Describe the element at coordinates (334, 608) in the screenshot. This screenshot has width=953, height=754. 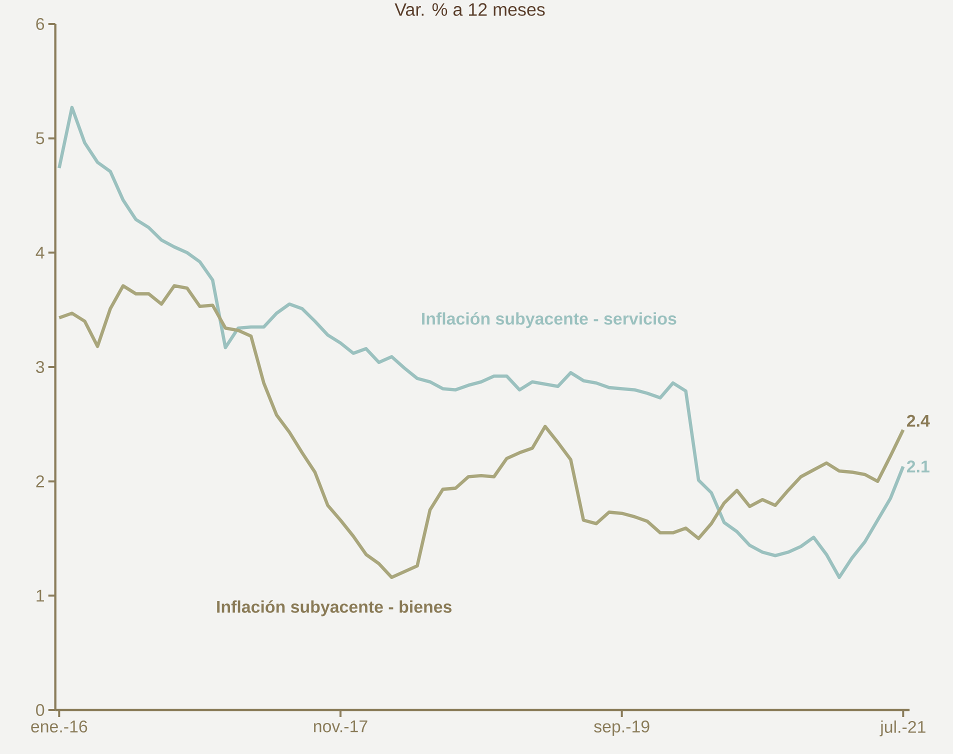
I see `text: Inflación subyacente - bienes` at that location.